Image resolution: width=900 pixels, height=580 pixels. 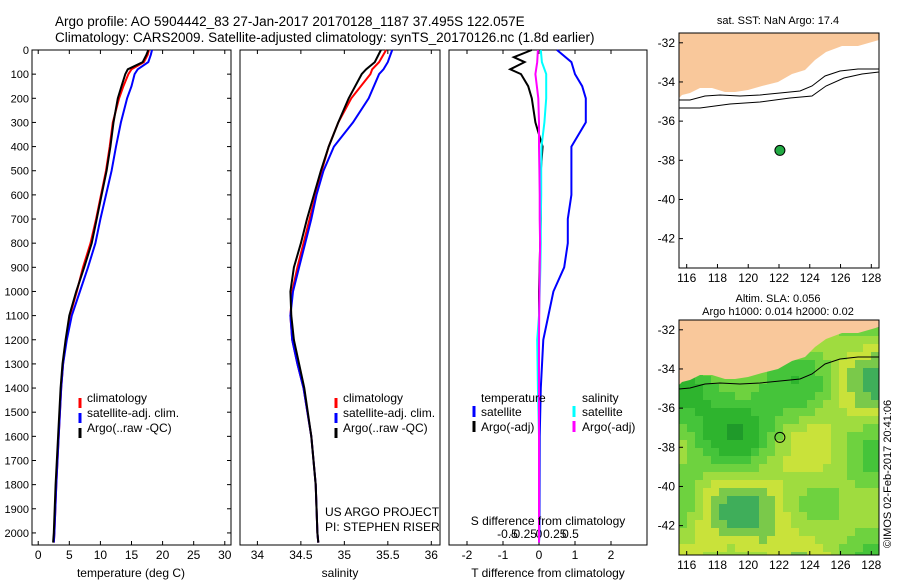 What do you see at coordinates (748, 565) in the screenshot?
I see `lon-tick-label: 120` at bounding box center [748, 565].